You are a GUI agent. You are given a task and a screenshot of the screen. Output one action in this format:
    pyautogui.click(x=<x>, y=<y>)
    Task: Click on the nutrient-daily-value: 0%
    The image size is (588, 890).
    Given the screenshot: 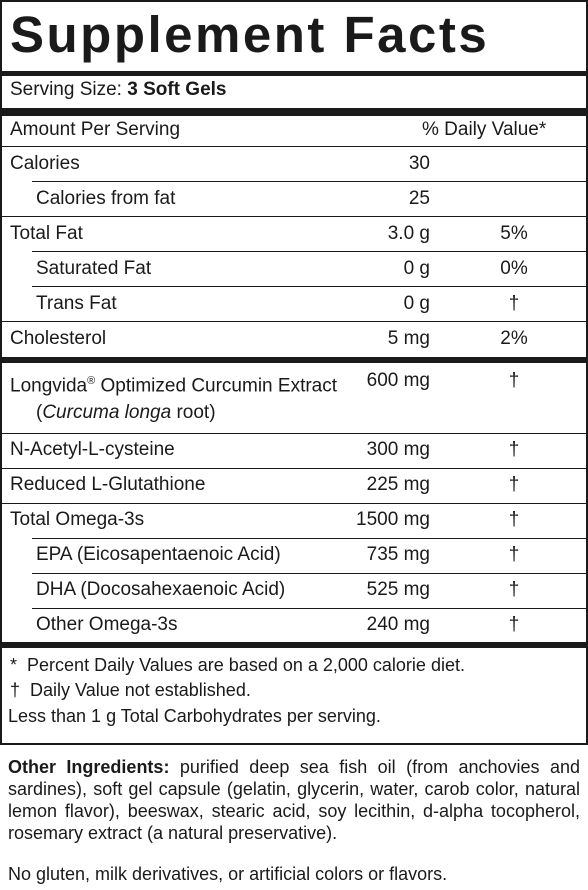 What is the action you would take?
    pyautogui.click(x=514, y=268)
    